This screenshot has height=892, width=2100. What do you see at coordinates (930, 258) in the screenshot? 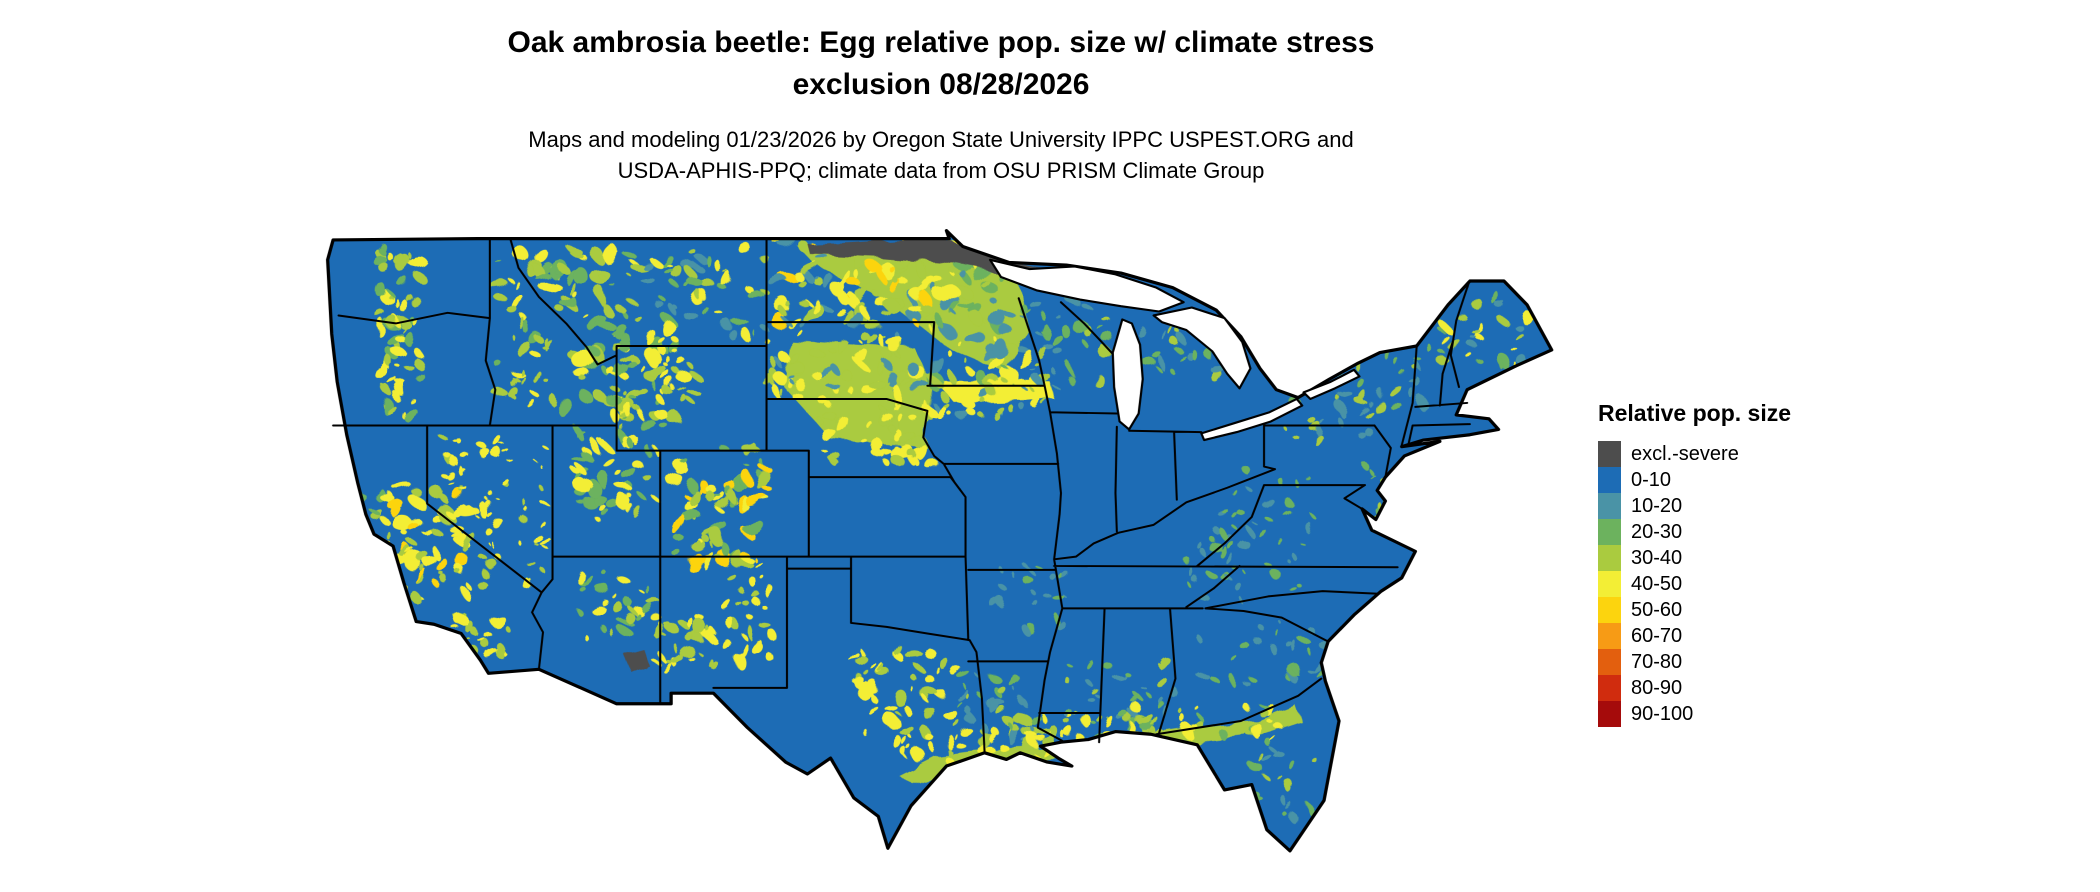
I see `severe-exclusion-band` at bounding box center [930, 258].